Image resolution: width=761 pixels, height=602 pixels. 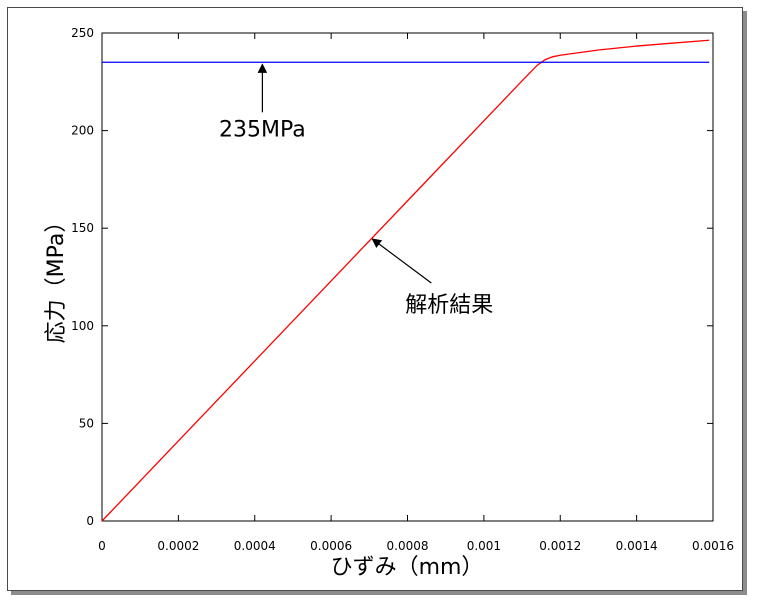 I want to click on x-tick-label: 0.0012, so click(x=560, y=546).